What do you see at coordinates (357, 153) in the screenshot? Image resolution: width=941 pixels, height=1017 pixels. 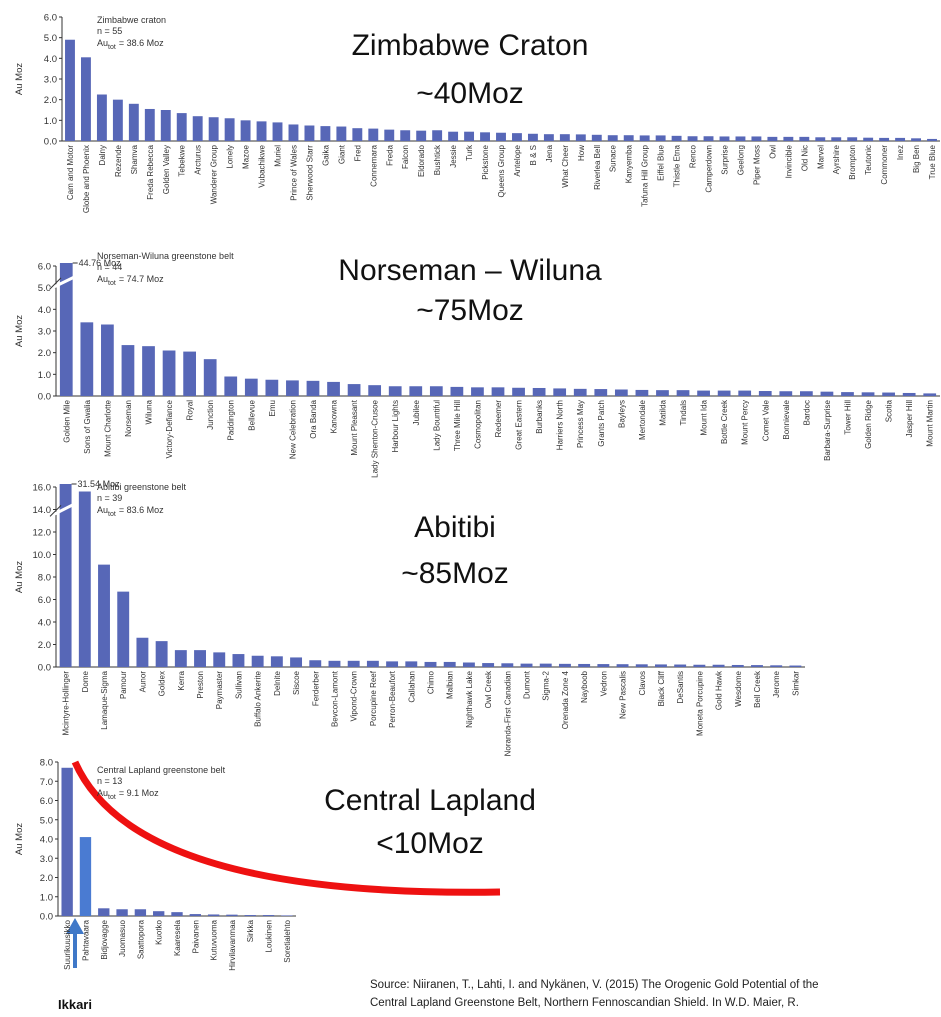 I see `x-tick-label: Fred` at bounding box center [357, 153].